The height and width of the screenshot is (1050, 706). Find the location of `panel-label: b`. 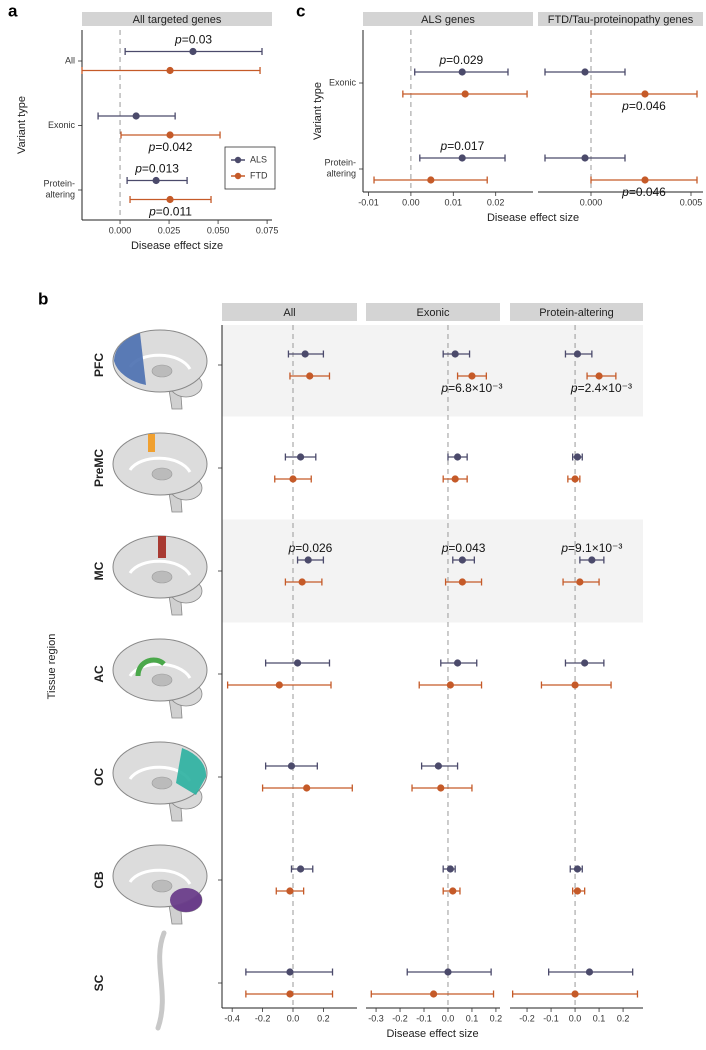

panel-label: b is located at coordinates (43, 298).